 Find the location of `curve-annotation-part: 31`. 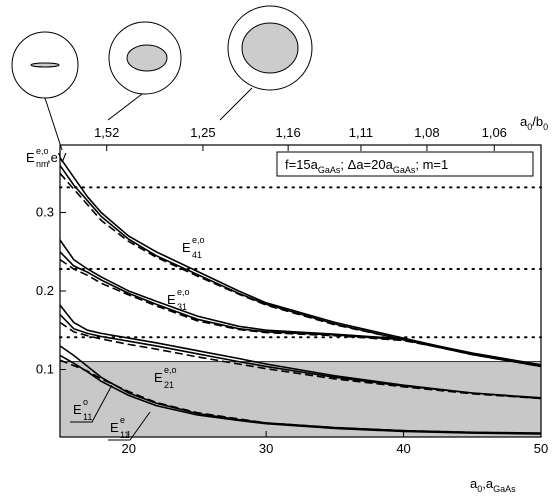

curve-annotation-part: 31 is located at coordinates (182, 307).